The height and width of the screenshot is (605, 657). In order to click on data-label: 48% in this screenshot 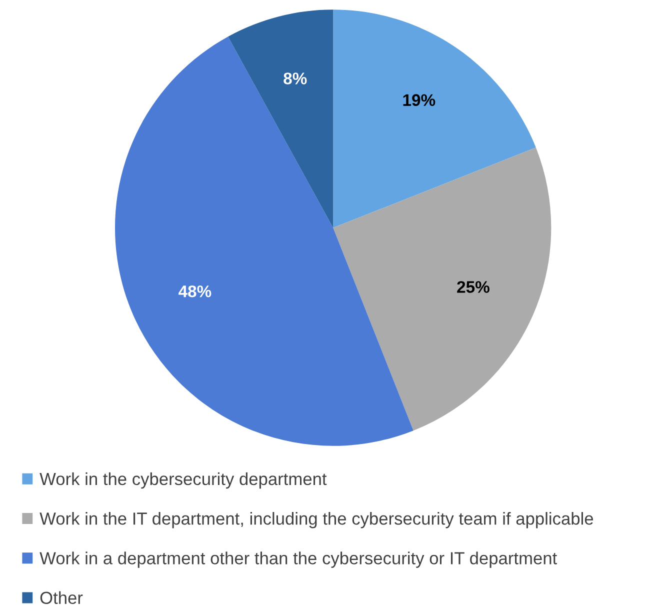, I will do `click(195, 291)`.